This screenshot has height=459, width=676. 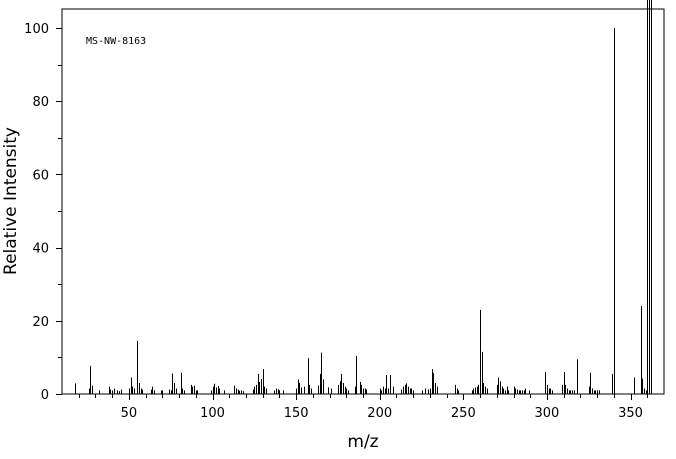 I want to click on x-tick-label: 100, so click(x=212, y=413).